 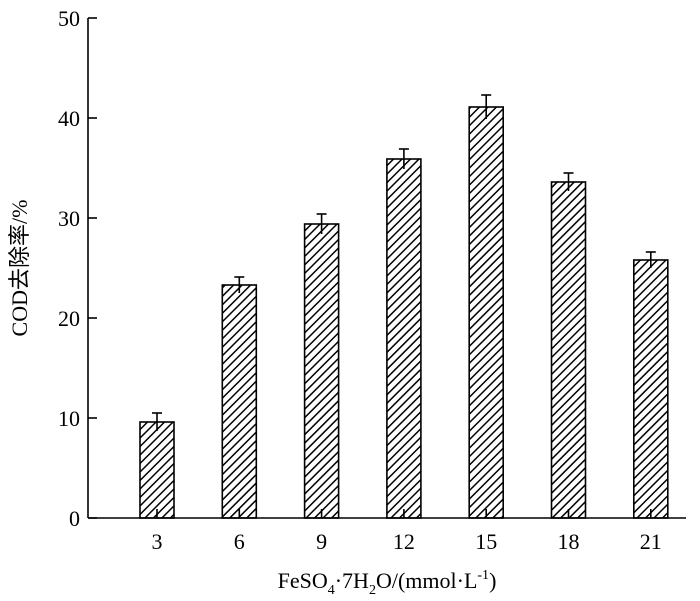 What do you see at coordinates (74, 518) in the screenshot?
I see `y-tick-label: 0` at bounding box center [74, 518].